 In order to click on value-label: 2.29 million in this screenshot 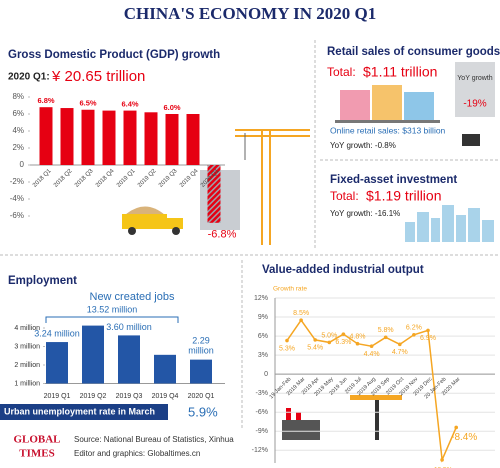, I will do `click(201, 346)`.